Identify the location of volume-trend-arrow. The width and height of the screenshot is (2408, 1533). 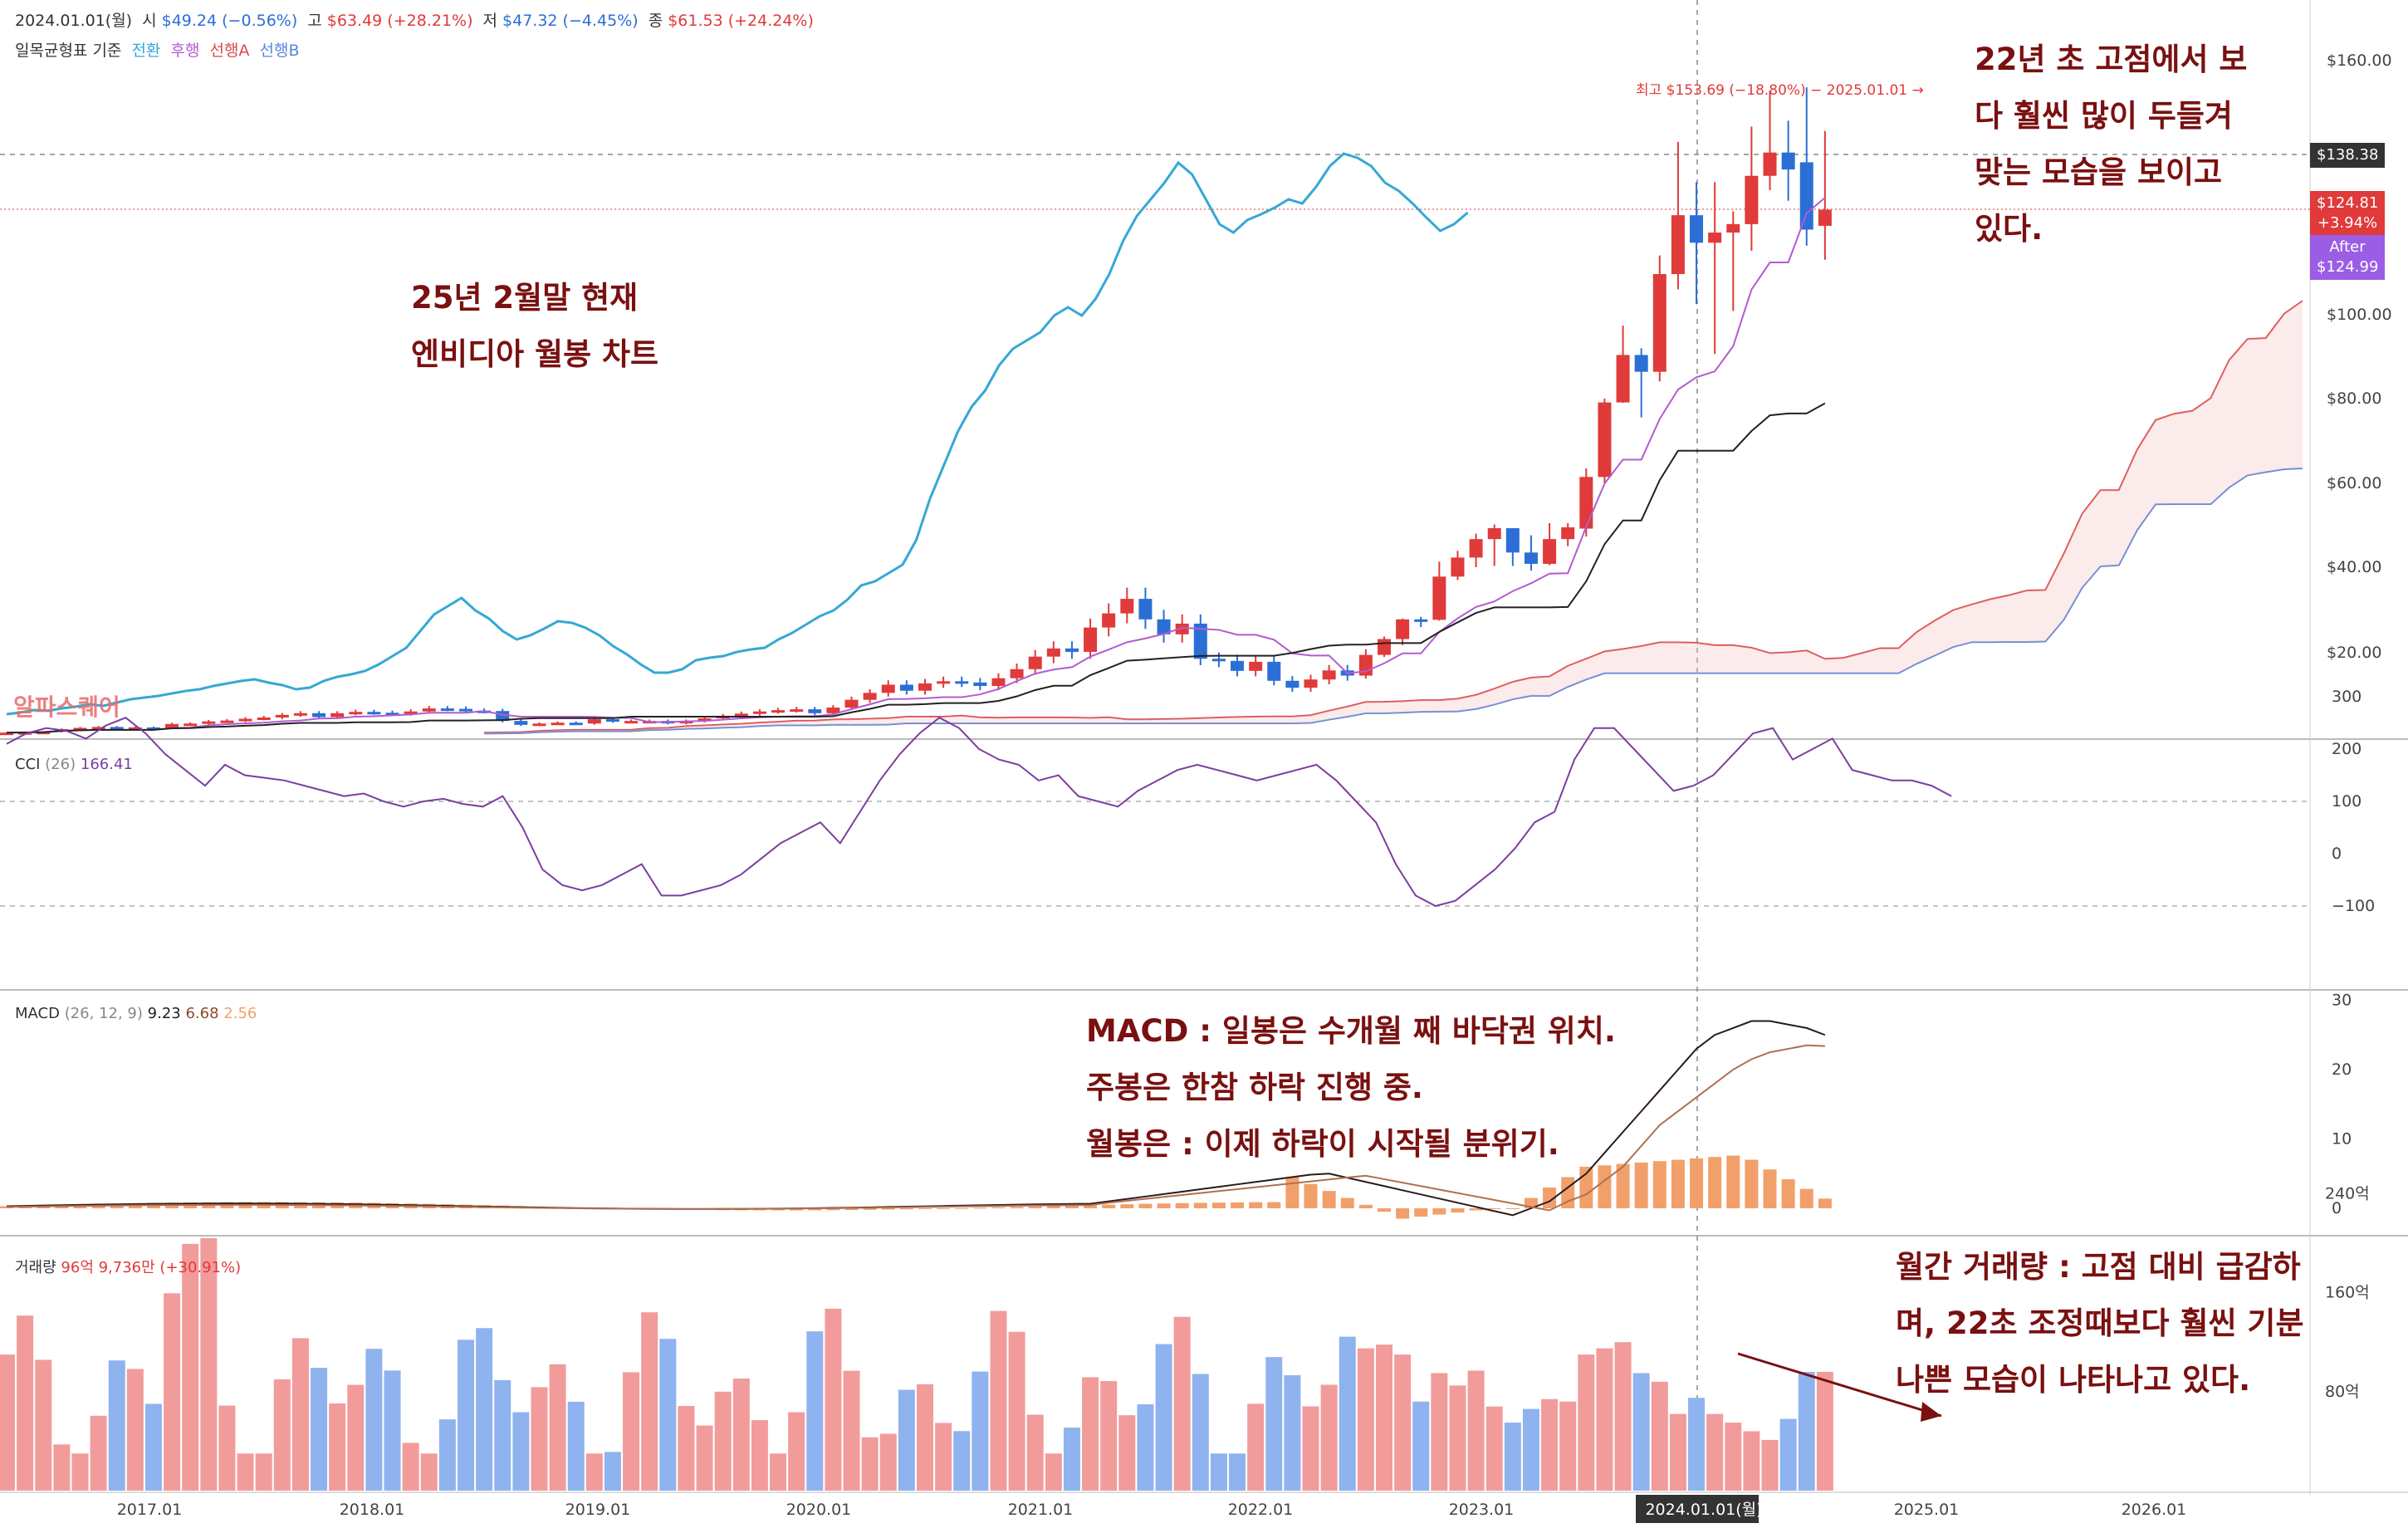
(1839, 1385).